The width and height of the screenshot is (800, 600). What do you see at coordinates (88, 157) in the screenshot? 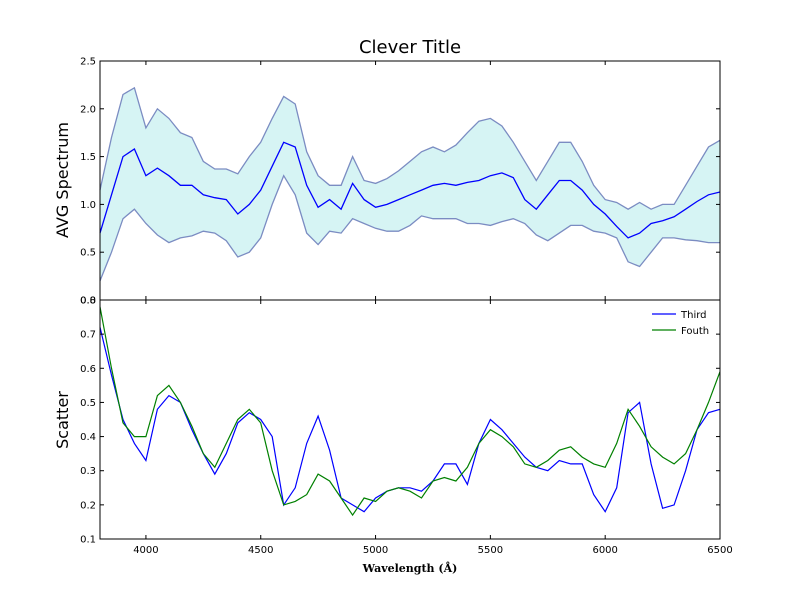
I see `top-ytick-label: 1.5` at bounding box center [88, 157].